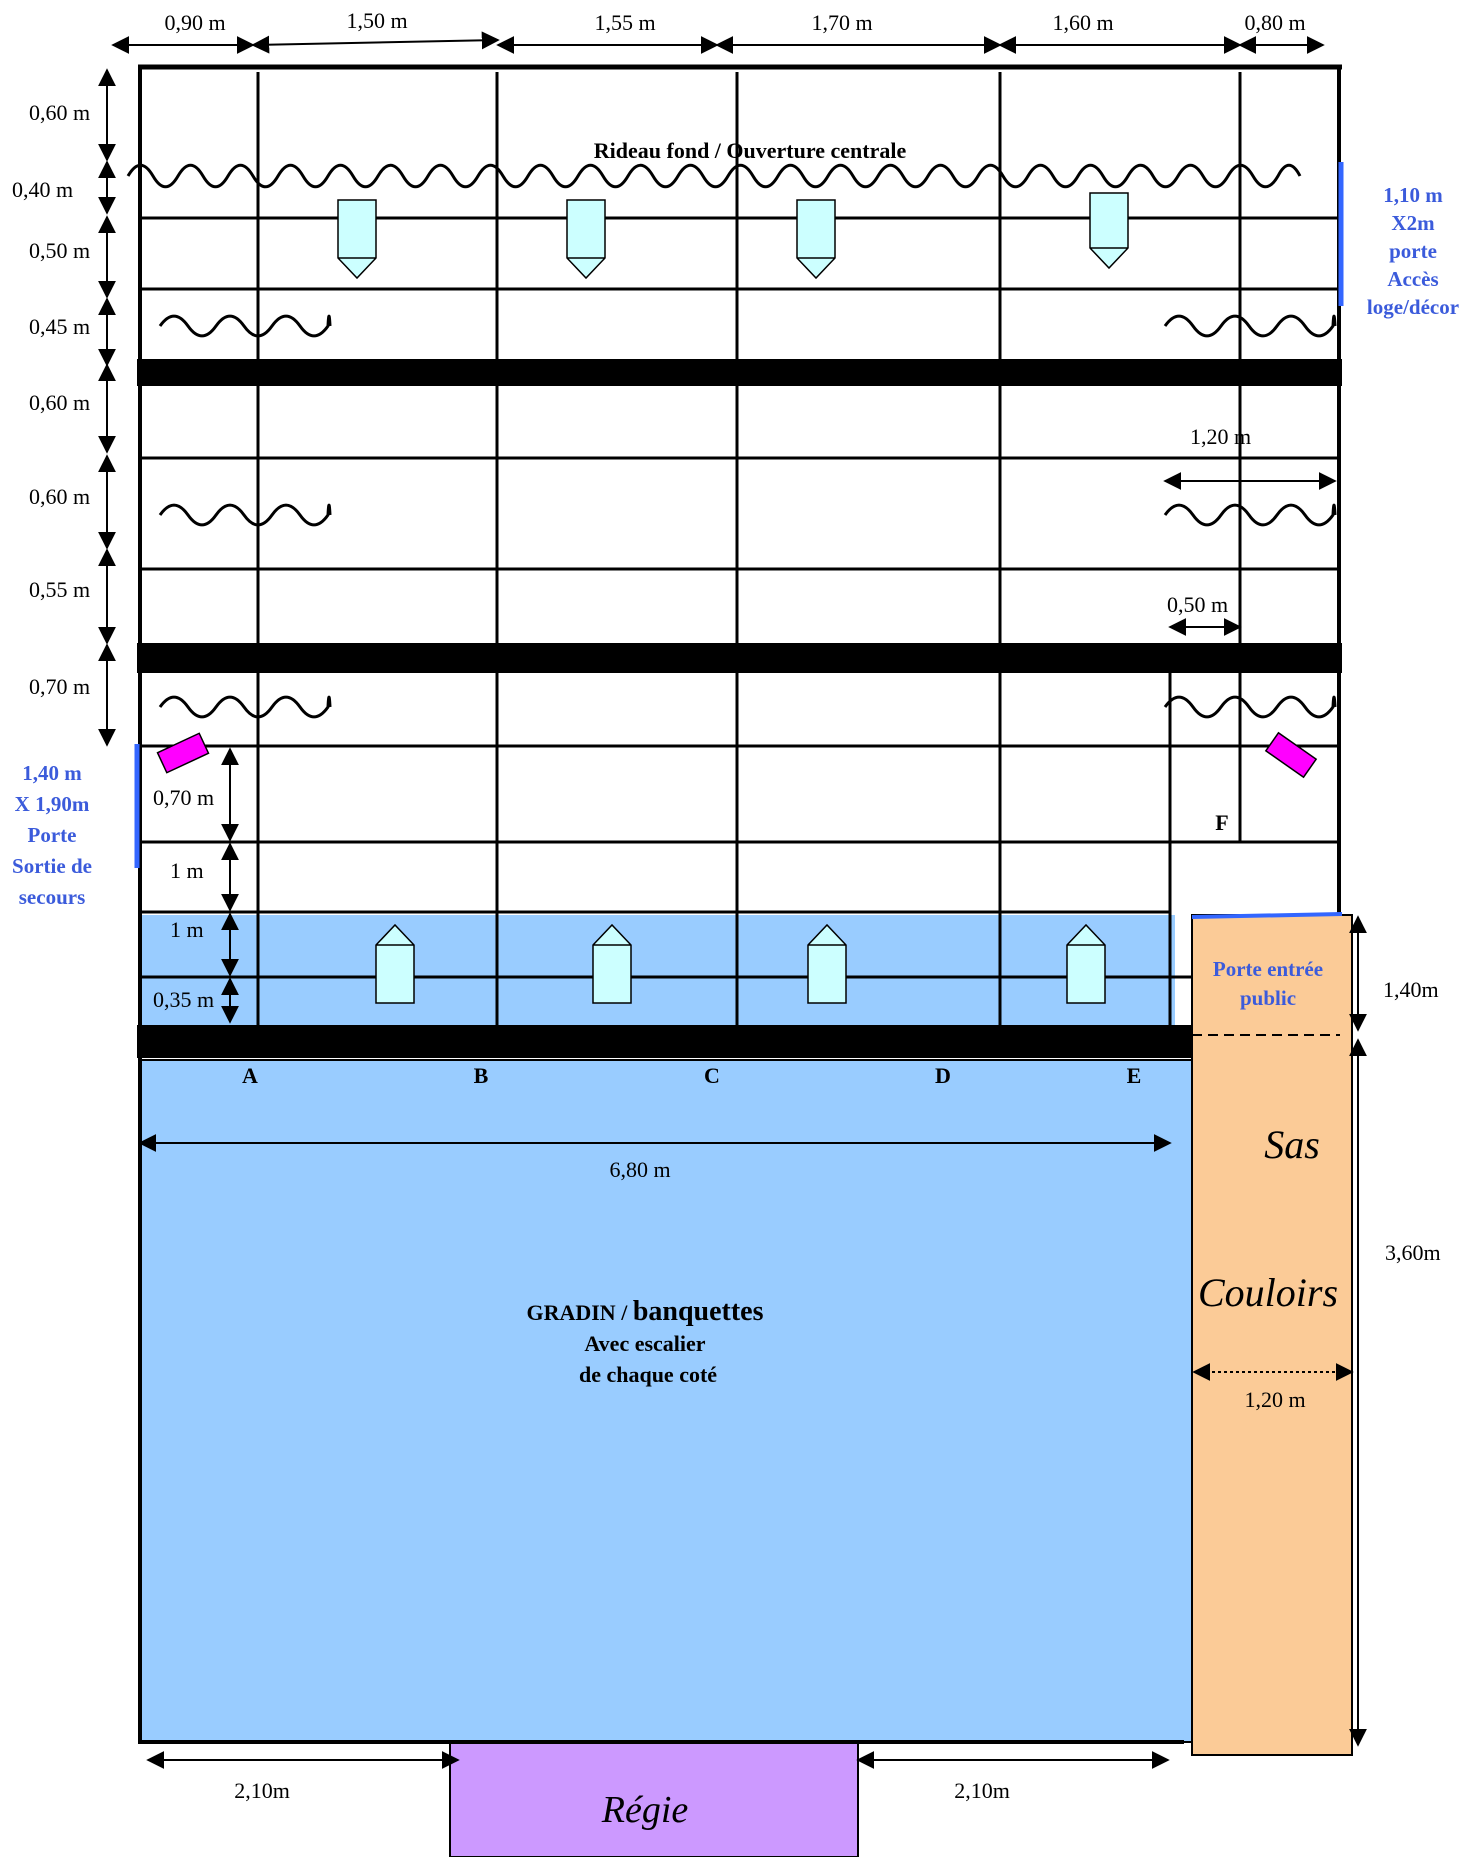  Describe the element at coordinates (579, 1312) in the screenshot. I see `gradin-label-a: GRADIN /` at that location.